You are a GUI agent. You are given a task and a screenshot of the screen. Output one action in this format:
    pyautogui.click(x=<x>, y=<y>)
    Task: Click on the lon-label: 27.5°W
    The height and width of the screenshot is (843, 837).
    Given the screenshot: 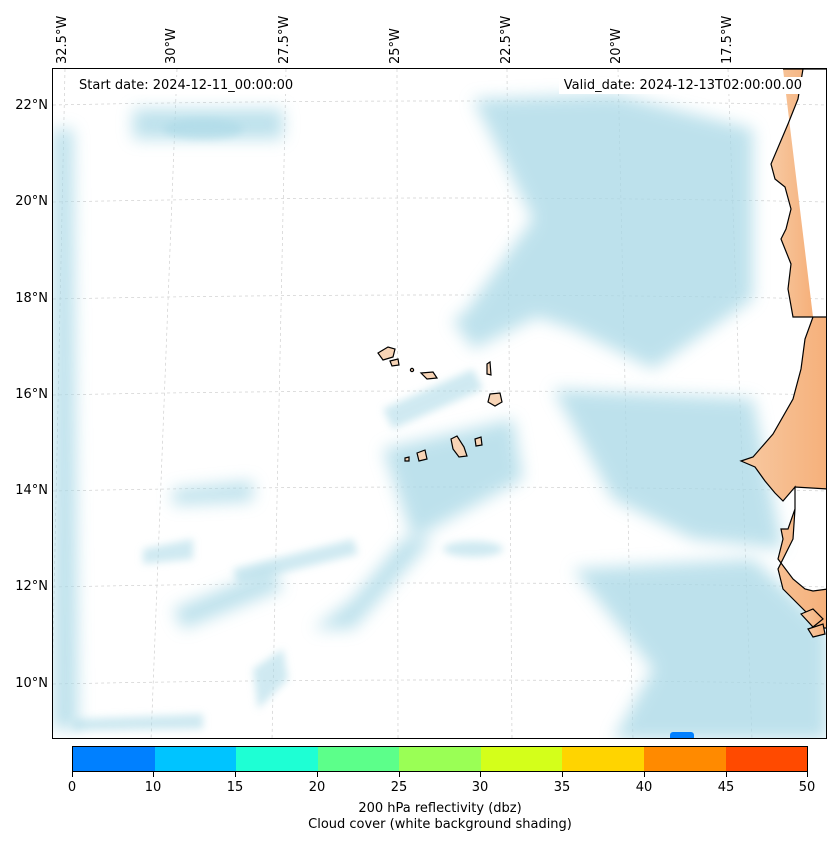 What is the action you would take?
    pyautogui.click(x=284, y=39)
    